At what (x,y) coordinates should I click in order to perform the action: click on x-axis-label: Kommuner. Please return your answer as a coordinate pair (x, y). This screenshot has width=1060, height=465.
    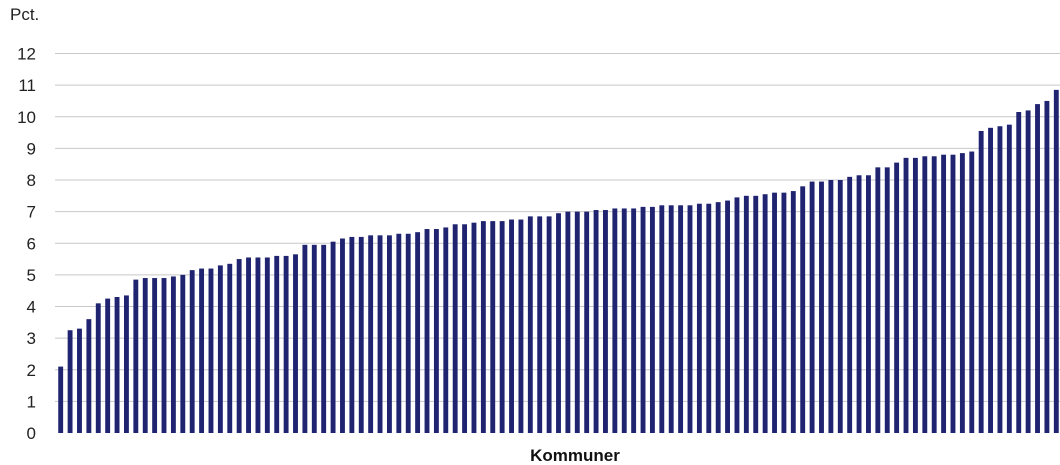
    Looking at the image, I should click on (575, 455).